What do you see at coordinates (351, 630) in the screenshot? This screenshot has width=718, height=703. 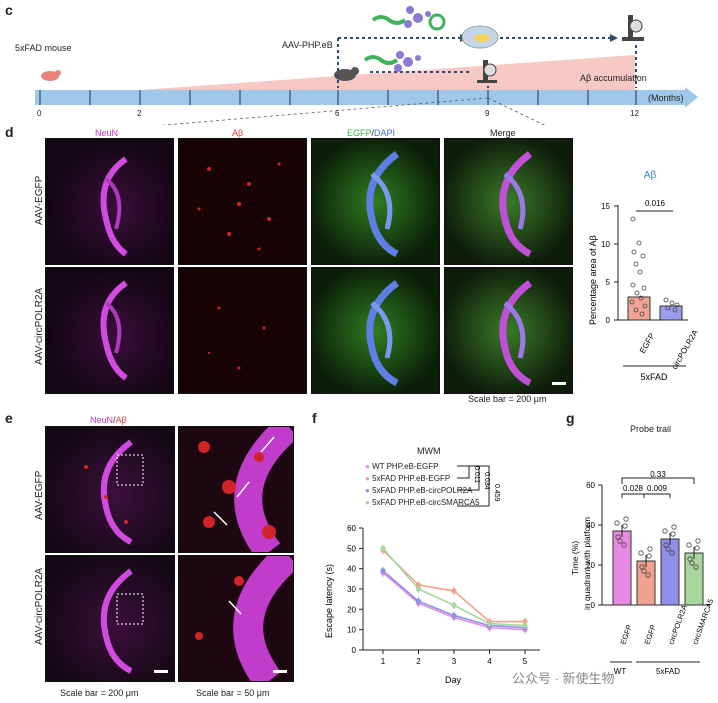 I see `mwm-ytick-label: 10` at bounding box center [351, 630].